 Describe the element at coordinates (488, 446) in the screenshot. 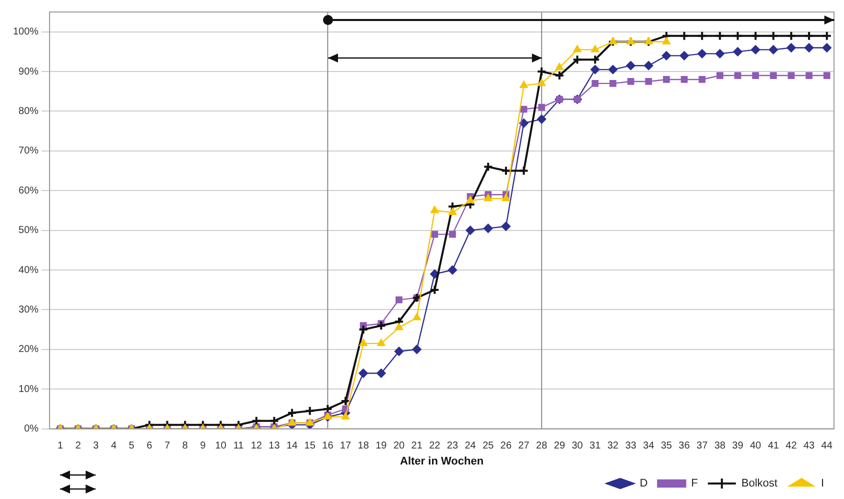

I see `x-tick-label: 25` at that location.